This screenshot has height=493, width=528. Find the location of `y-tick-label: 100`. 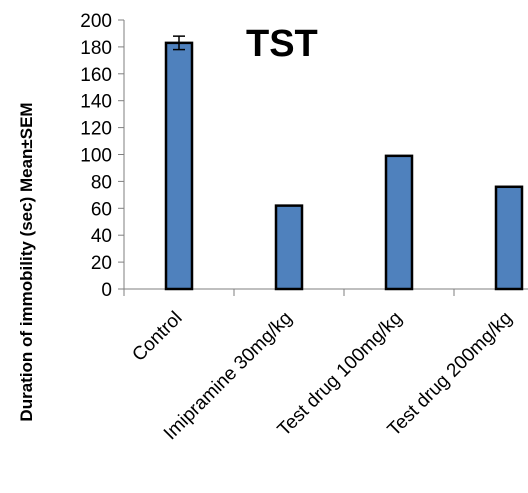

y-tick-label: 100 is located at coordinates (96, 156).